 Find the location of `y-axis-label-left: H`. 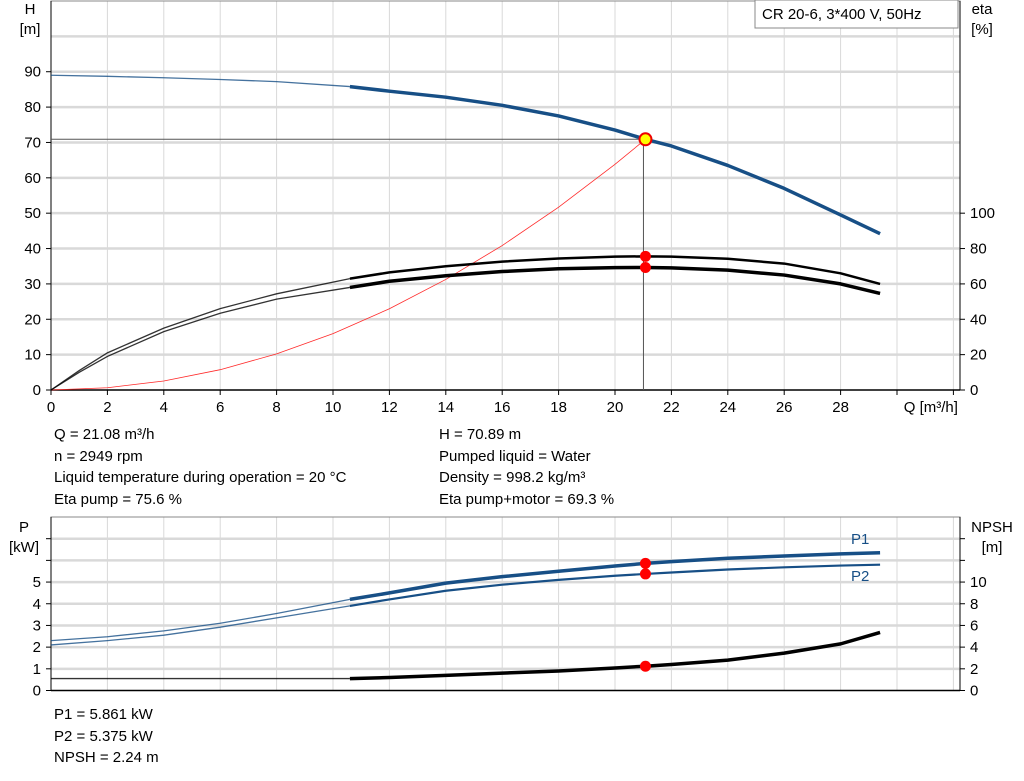

y-axis-label-left: H is located at coordinates (30, 9).